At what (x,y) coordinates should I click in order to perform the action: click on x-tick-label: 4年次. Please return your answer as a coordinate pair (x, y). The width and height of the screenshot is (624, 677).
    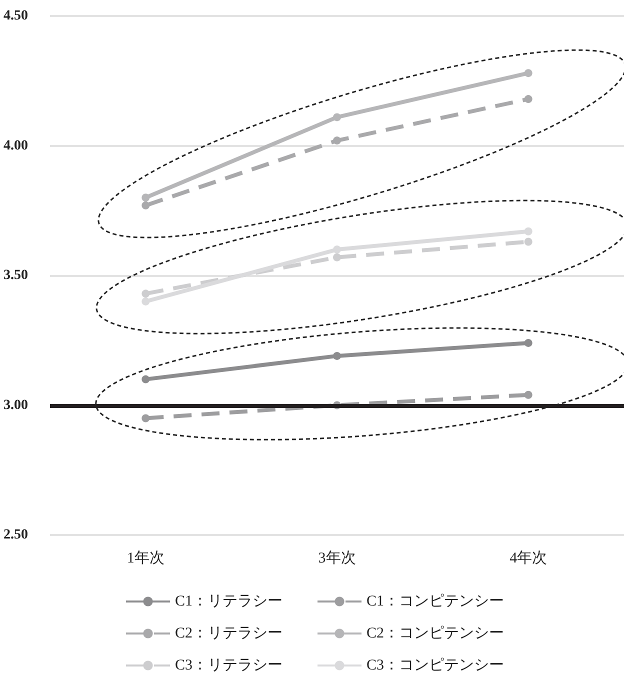
    Looking at the image, I should click on (529, 558).